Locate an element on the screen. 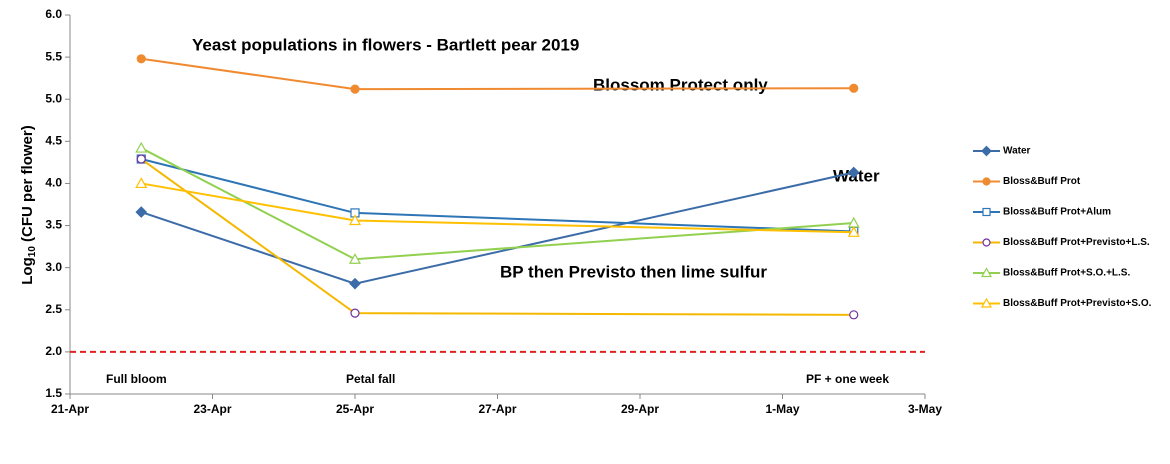  y-tick-label: 4.5 is located at coordinates (53, 141).